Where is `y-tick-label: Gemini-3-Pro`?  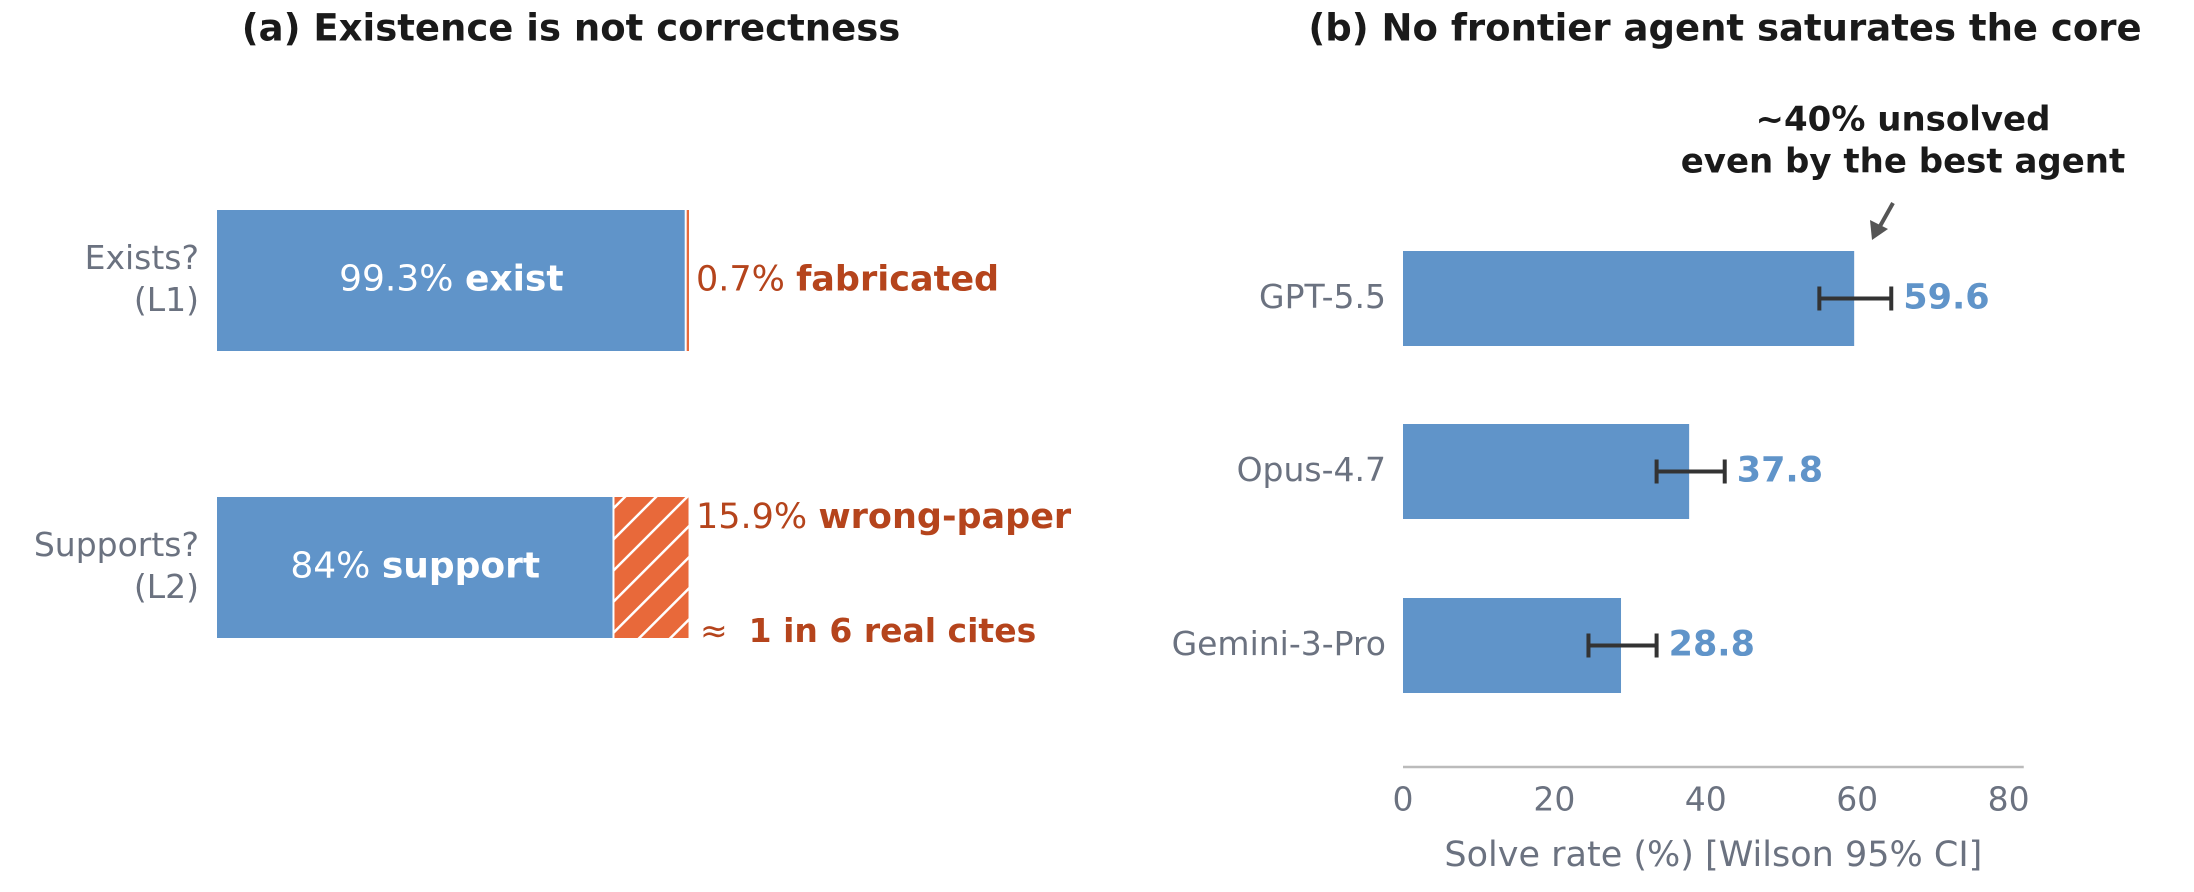
y-tick-label: Gemini-3-Pro is located at coordinates (1279, 643).